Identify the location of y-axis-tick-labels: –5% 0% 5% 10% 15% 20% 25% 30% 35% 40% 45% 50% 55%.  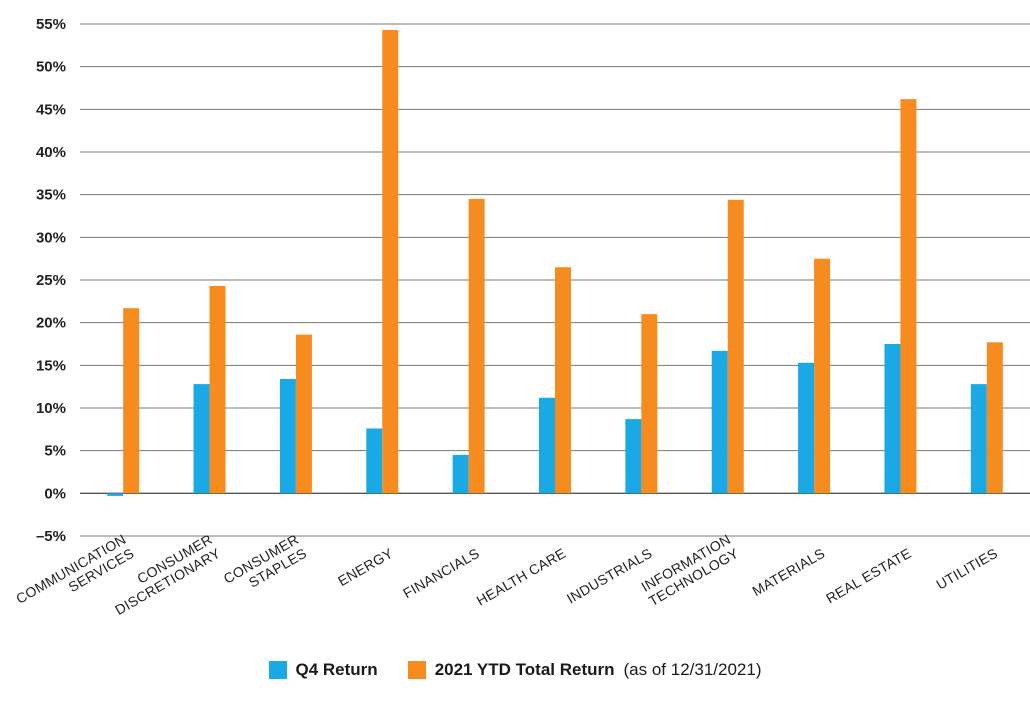
(51, 280).